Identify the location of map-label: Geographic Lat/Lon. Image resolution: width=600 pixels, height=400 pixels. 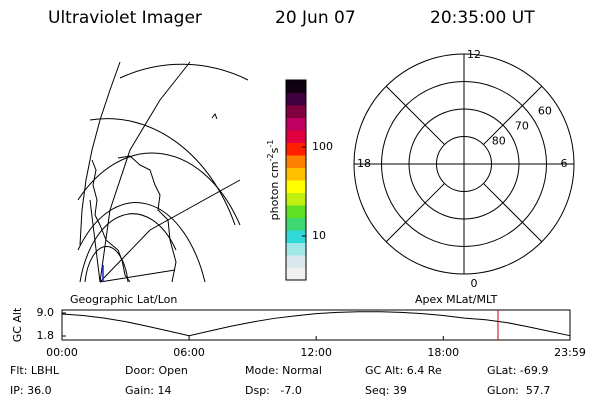
(123, 299).